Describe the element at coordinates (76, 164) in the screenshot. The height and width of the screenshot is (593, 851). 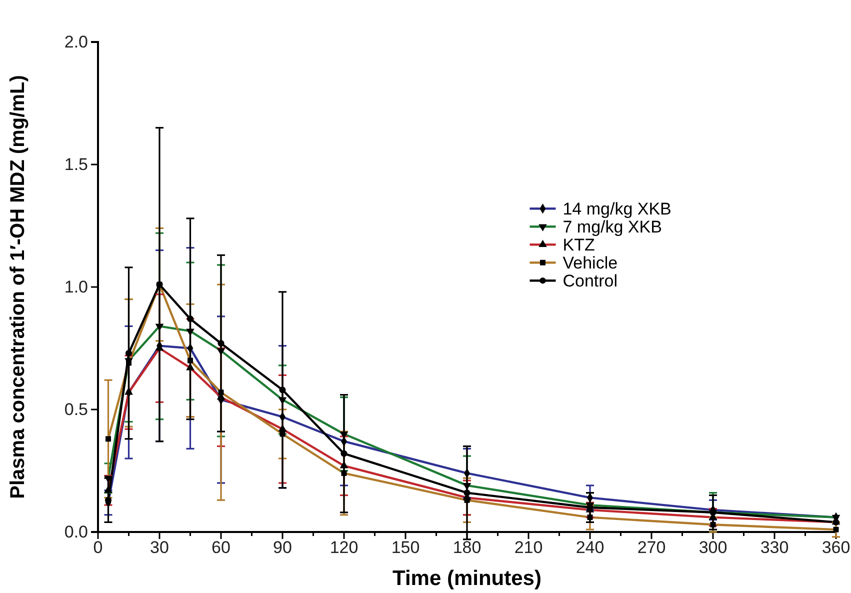
I see `y-tick-label: 1.5` at that location.